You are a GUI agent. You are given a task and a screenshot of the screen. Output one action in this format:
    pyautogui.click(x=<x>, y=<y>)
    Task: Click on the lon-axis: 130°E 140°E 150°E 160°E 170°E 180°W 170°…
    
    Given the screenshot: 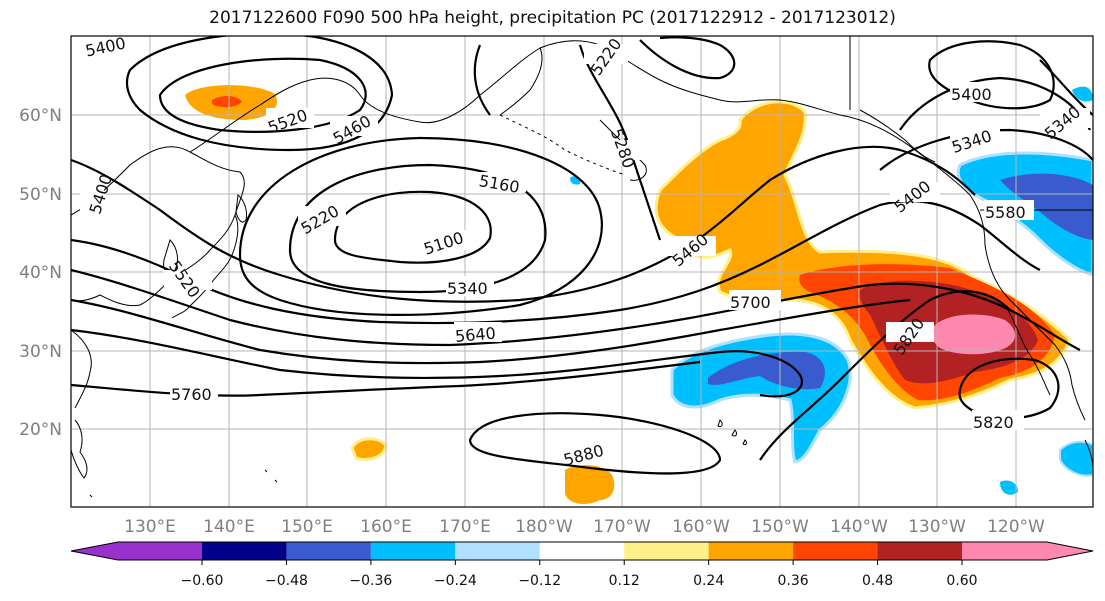 What is the action you would take?
    pyautogui.click(x=584, y=527)
    